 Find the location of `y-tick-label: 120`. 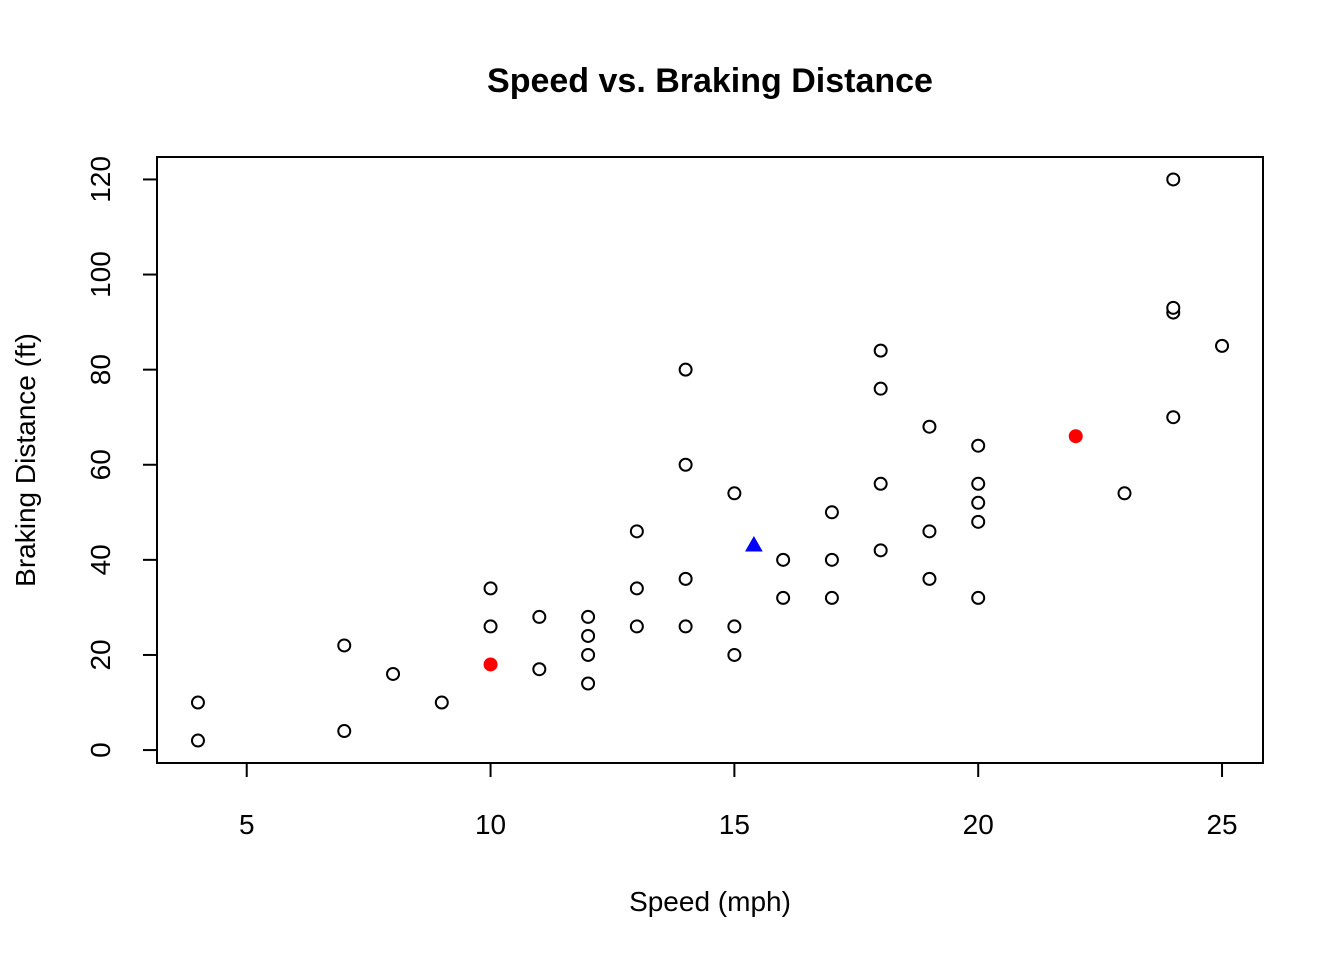

y-tick-label: 120 is located at coordinates (100, 179).